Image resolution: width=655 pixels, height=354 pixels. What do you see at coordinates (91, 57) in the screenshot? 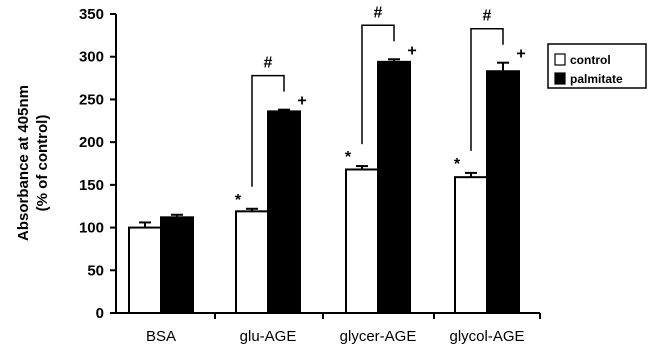
I see `y-tick-label: 300` at bounding box center [91, 57].